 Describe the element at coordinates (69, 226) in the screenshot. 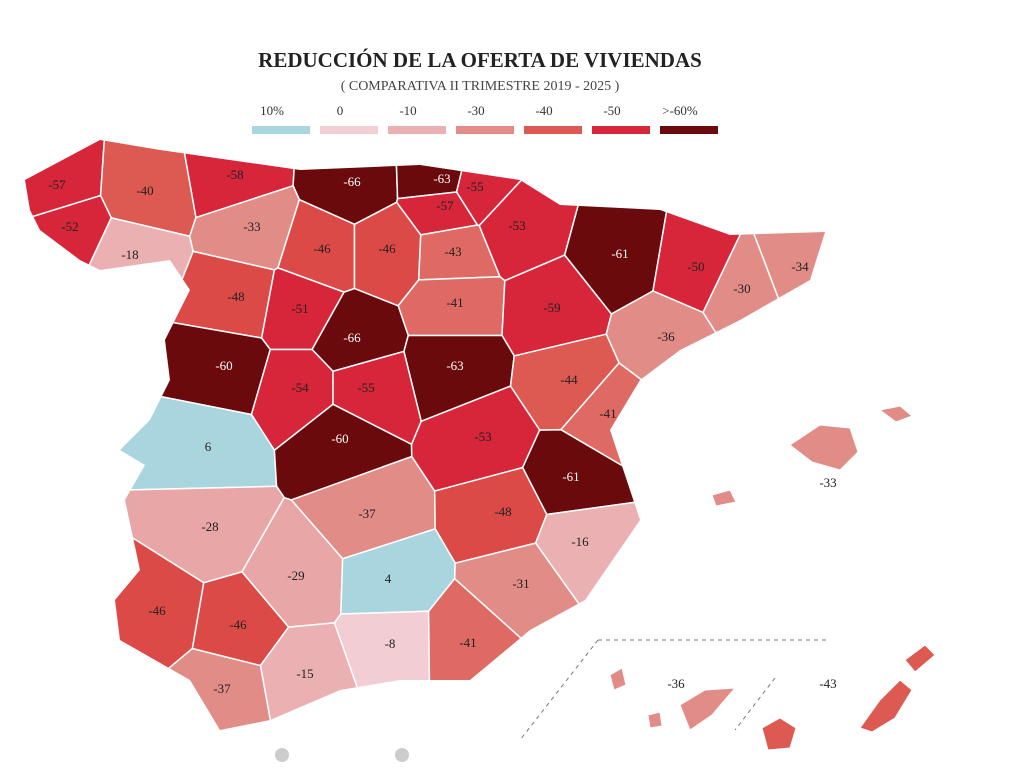

I see `region-label: -52` at that location.